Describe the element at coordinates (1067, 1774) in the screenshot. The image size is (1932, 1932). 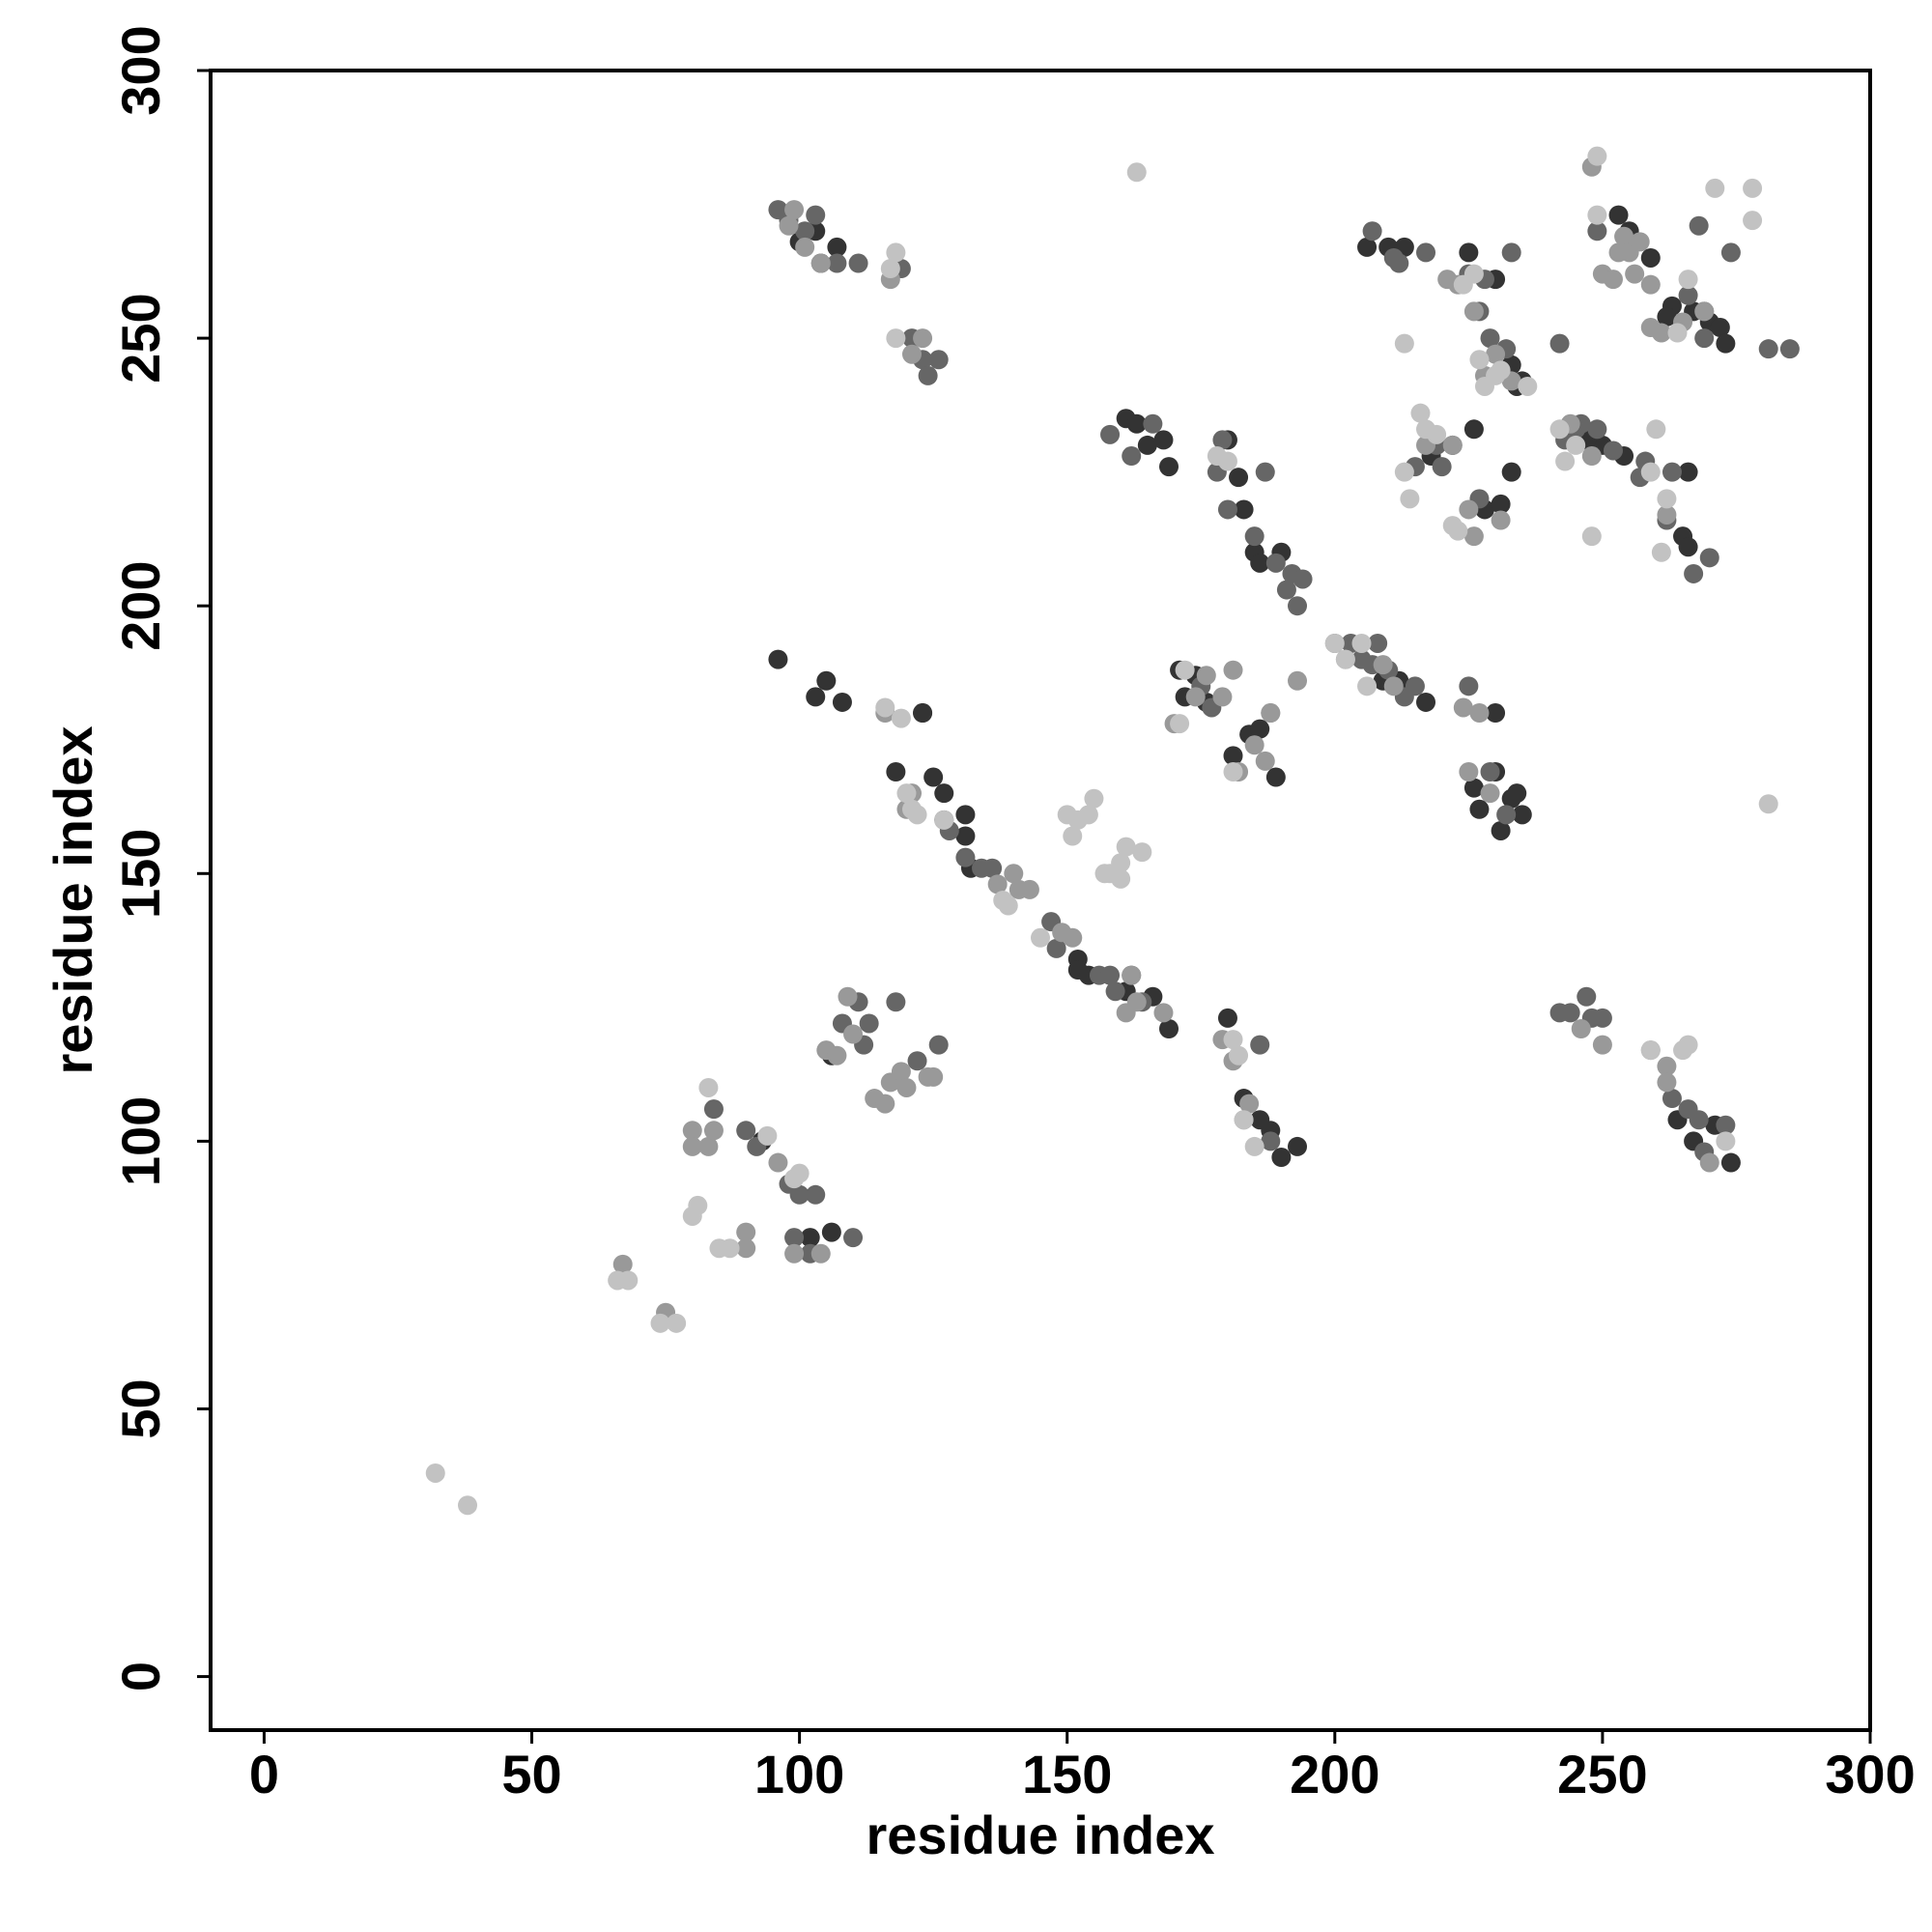
I see `x-tick-label: 150` at that location.